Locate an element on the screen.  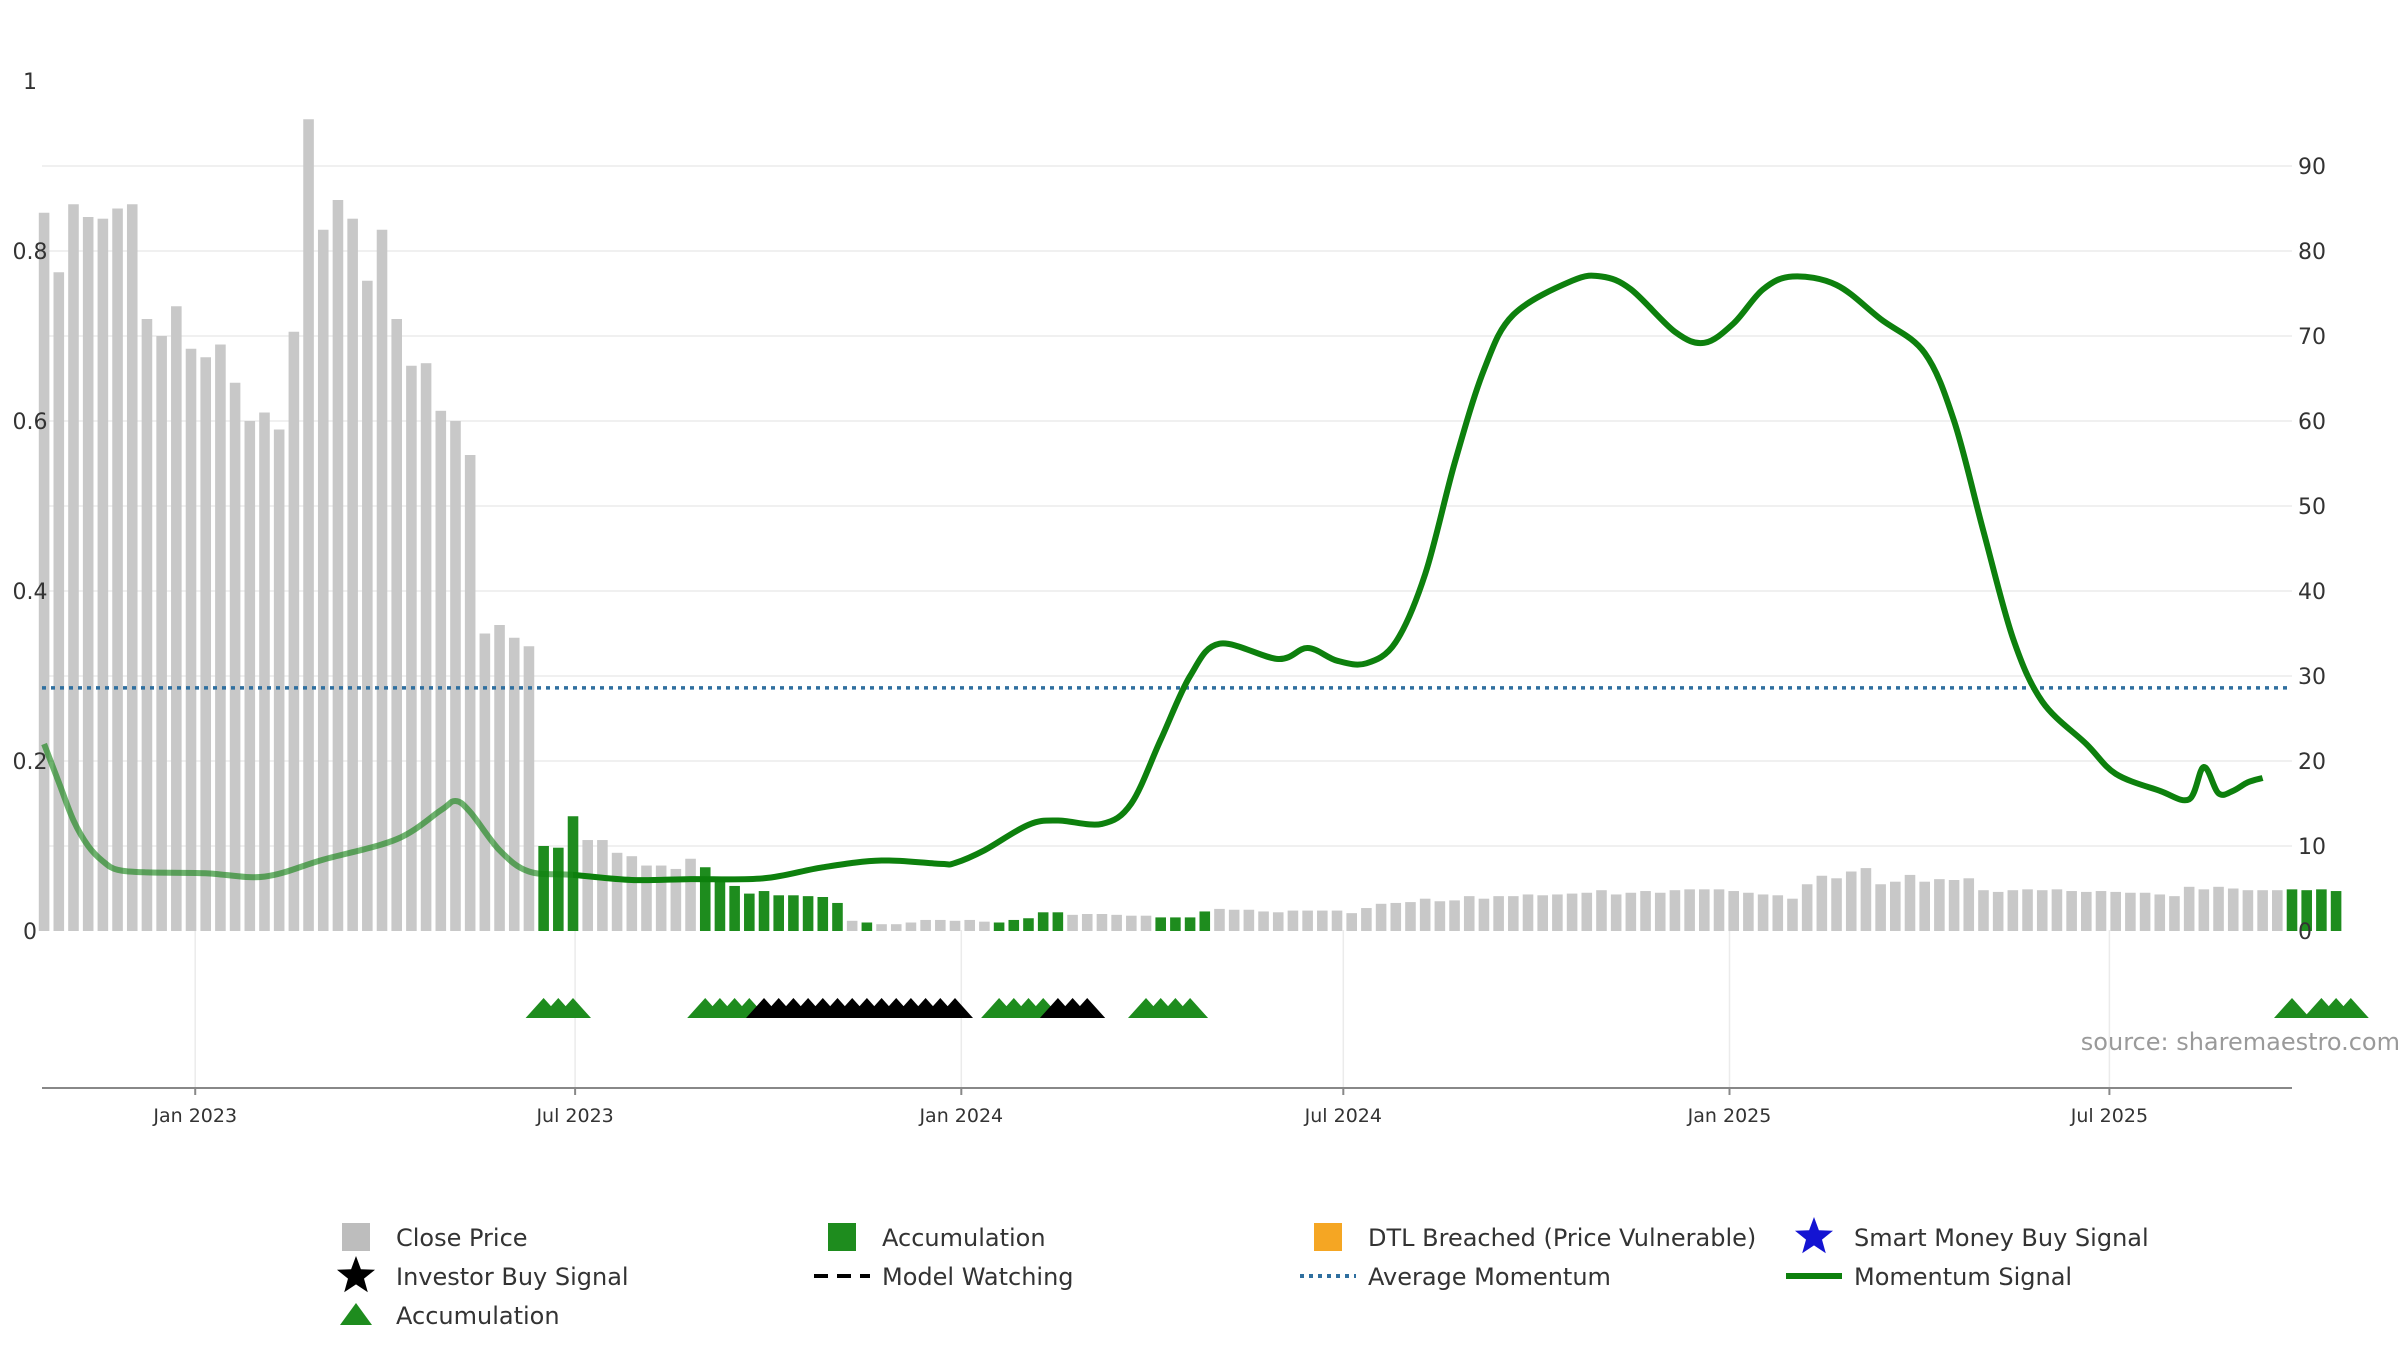
legend-label: DTL Breached (Price Vulnerable) is located at coordinates (1562, 1238).